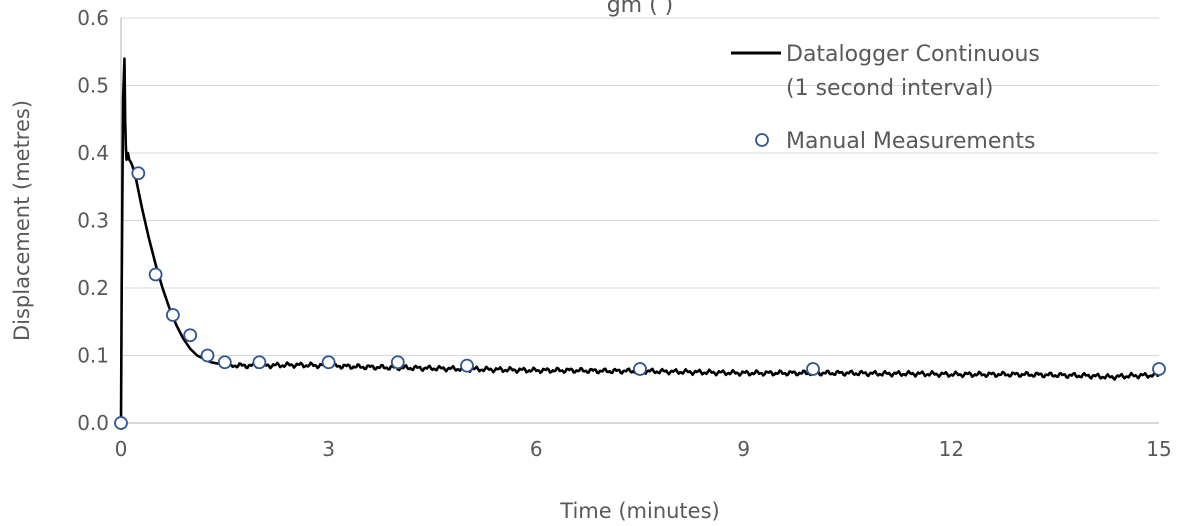 The height and width of the screenshot is (526, 1183). I want to click on y-tick-labels: 0.0 0.1 0.2 0.3 0.4 0.5 0.6, so click(93, 220).